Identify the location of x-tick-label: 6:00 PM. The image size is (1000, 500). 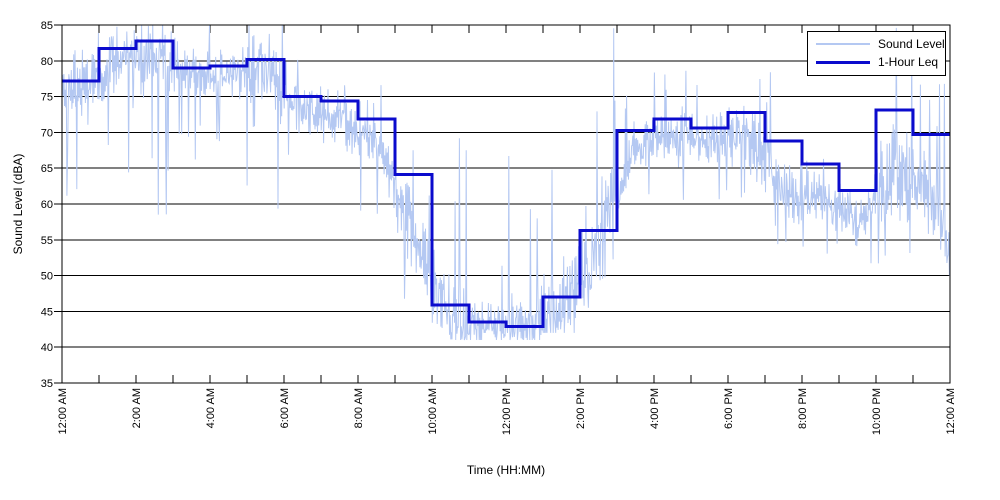
(729, 408).